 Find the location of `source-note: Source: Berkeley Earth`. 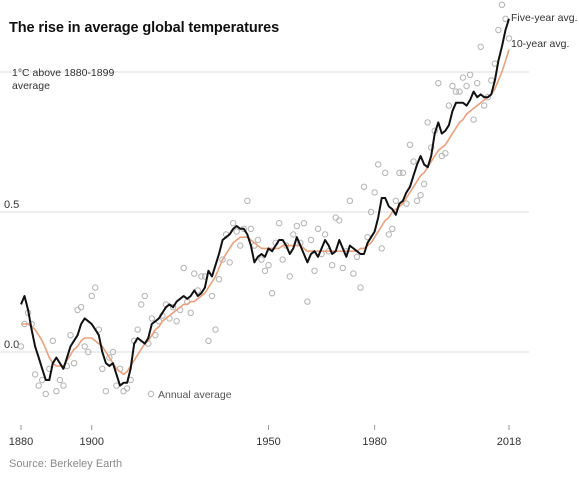

source-note: Source: Berkeley Earth is located at coordinates (66, 464).